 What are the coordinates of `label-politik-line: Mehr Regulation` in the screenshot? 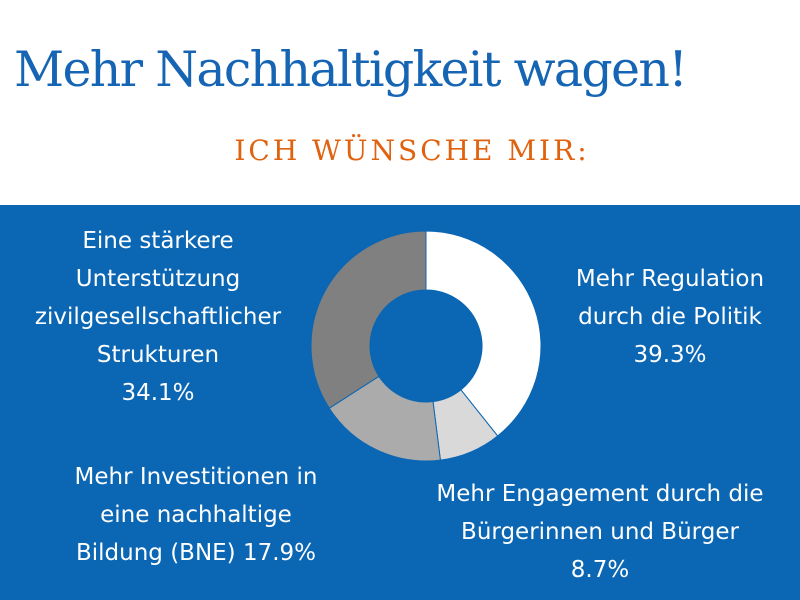 It's located at (670, 279).